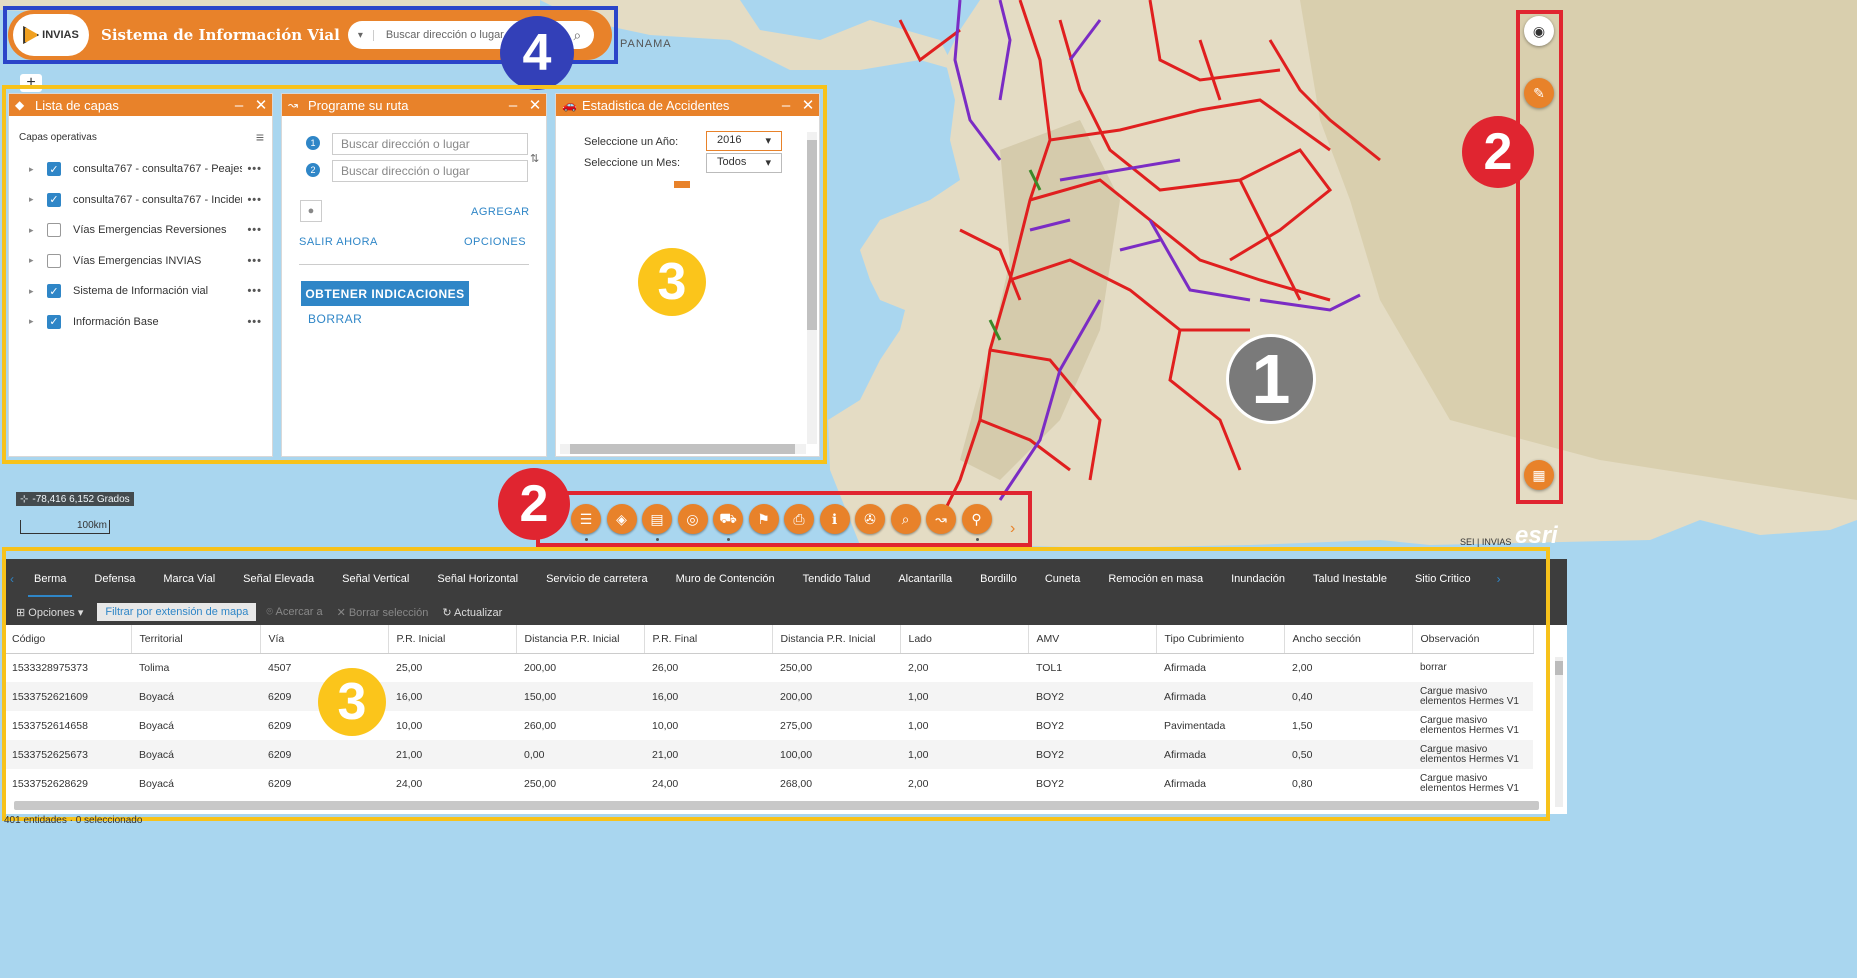 Image resolution: width=1857 pixels, height=978 pixels. I want to click on layers-icon: ◈, so click(621, 519).